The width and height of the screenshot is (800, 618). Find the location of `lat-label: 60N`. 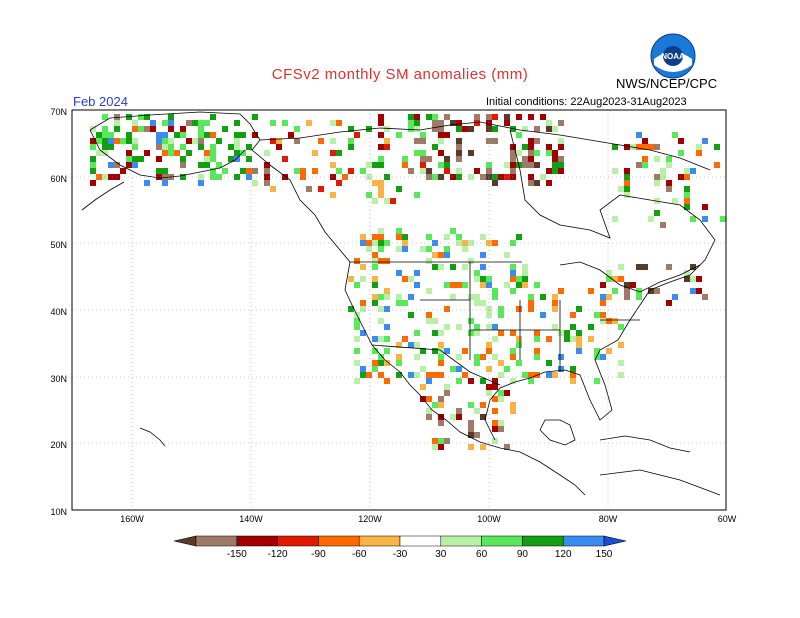

lat-label: 60N is located at coordinates (58, 179).